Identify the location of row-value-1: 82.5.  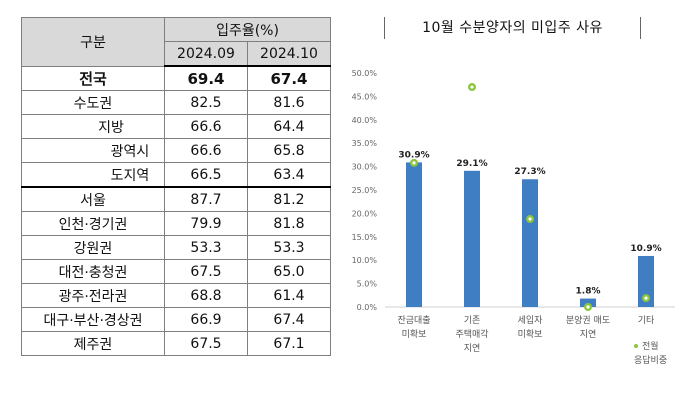
(206, 102).